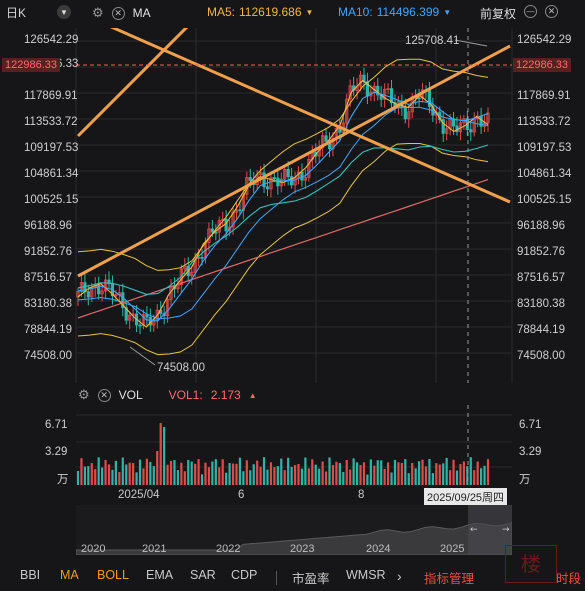 The image size is (585, 591). Describe the element at coordinates (544, 40) in the screenshot. I see `price-tick: 126542.29` at that location.